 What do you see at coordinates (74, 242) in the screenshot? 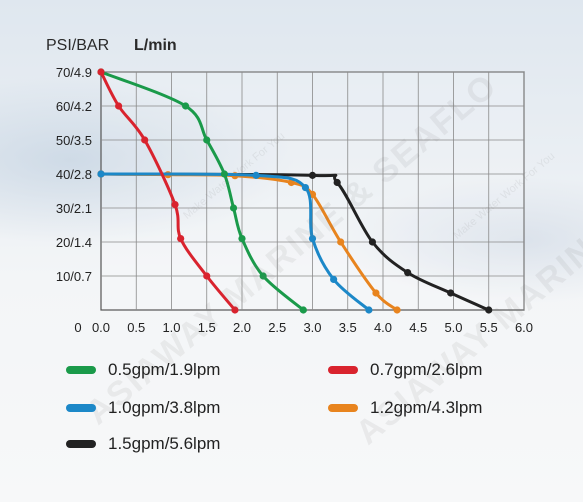
I see `y-tick-label: 20/1.4` at bounding box center [74, 242].